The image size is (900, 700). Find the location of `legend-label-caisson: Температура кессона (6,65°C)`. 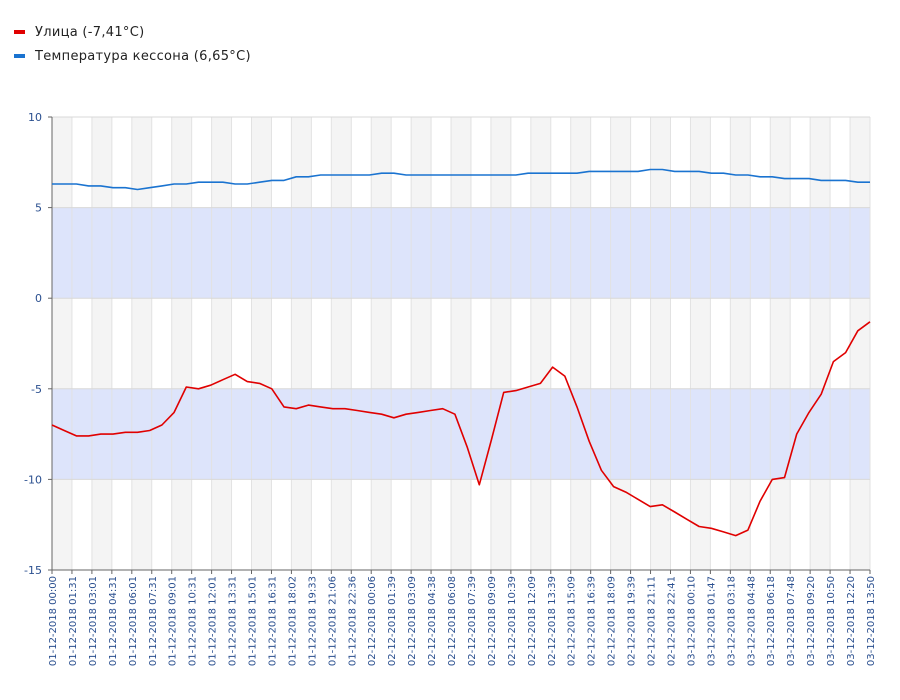

legend-label-caisson: Температура кессона (6,65°C) is located at coordinates (143, 56).